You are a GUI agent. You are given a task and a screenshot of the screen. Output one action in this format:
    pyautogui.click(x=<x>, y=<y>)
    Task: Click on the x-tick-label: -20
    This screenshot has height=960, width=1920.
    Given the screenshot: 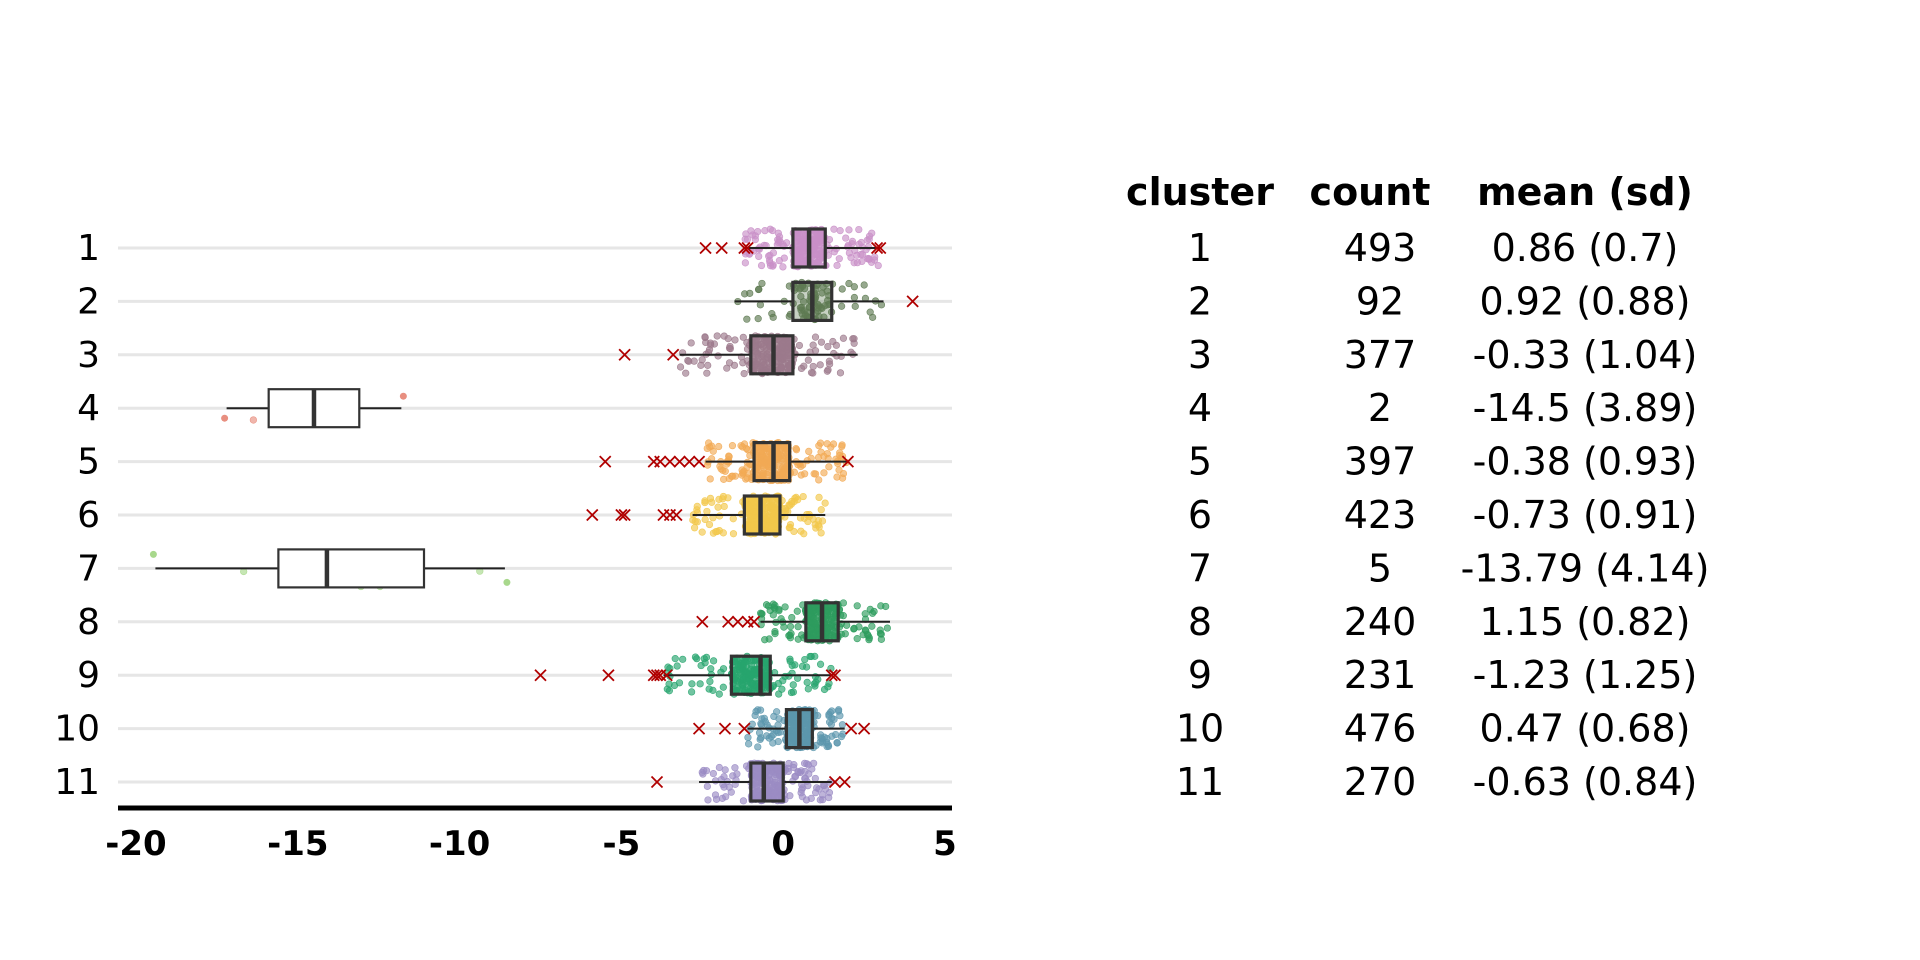 What is the action you would take?
    pyautogui.click(x=135, y=844)
    